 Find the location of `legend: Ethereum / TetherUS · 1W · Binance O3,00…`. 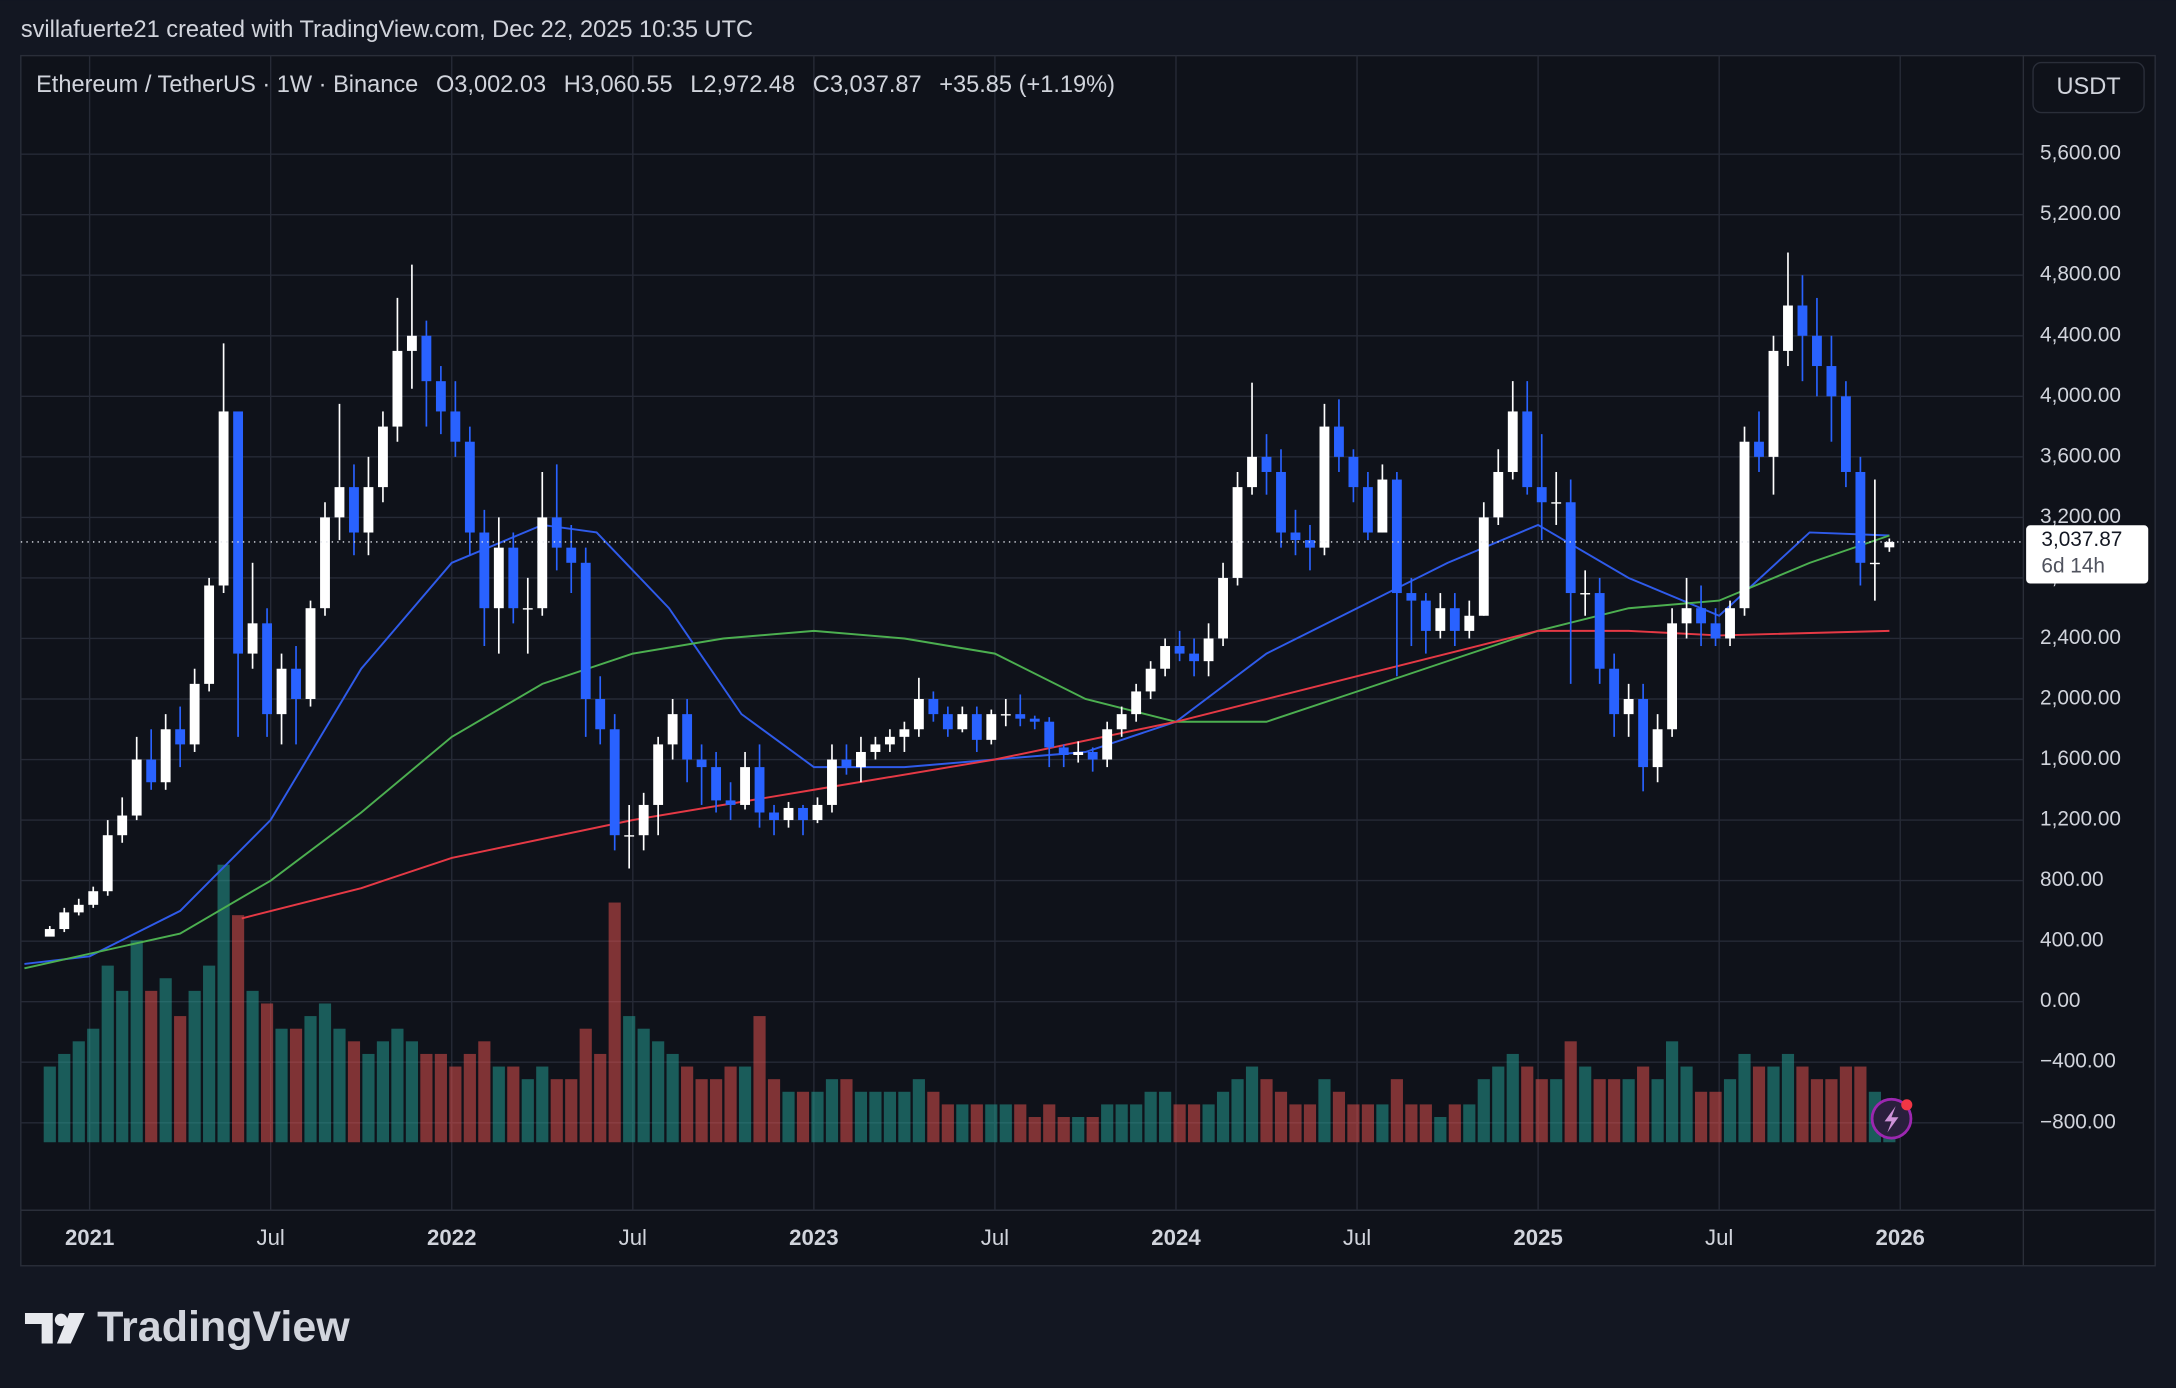

legend: Ethereum / TetherUS · 1W · Binance O3,00… is located at coordinates (575, 84).